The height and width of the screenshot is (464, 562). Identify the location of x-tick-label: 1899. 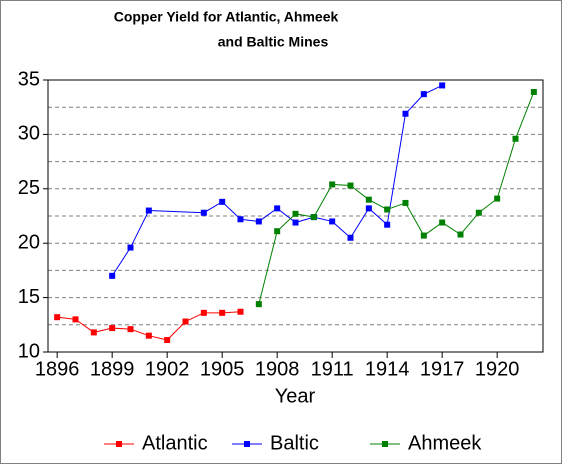
(112, 369).